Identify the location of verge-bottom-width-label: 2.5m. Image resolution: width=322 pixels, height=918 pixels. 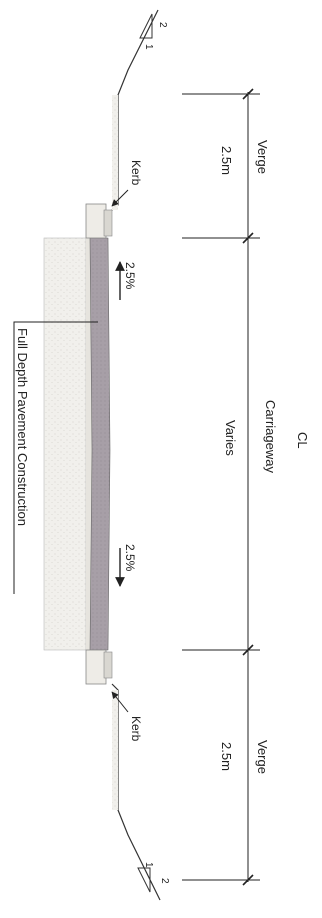
(226, 756).